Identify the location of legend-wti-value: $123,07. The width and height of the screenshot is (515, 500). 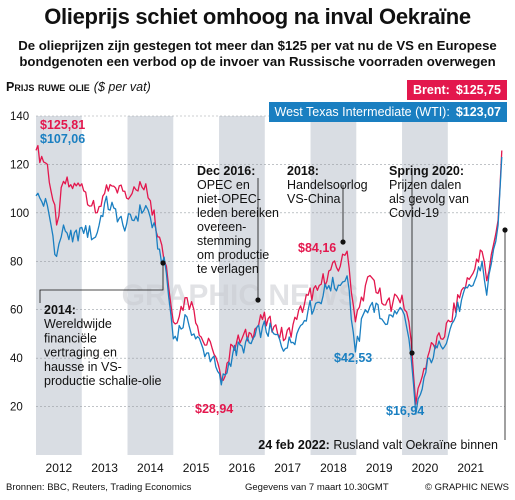
(478, 112).